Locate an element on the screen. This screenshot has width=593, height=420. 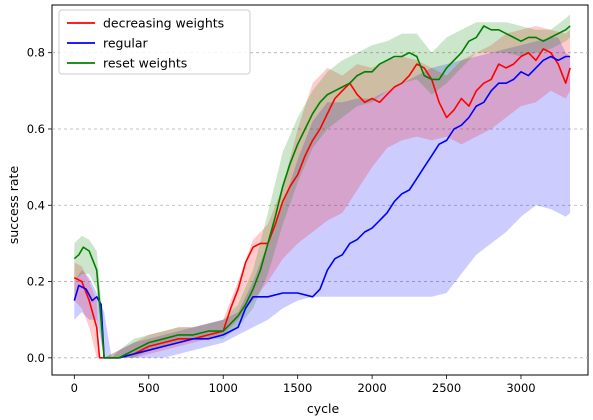
x-tick-label: 500 is located at coordinates (149, 388).